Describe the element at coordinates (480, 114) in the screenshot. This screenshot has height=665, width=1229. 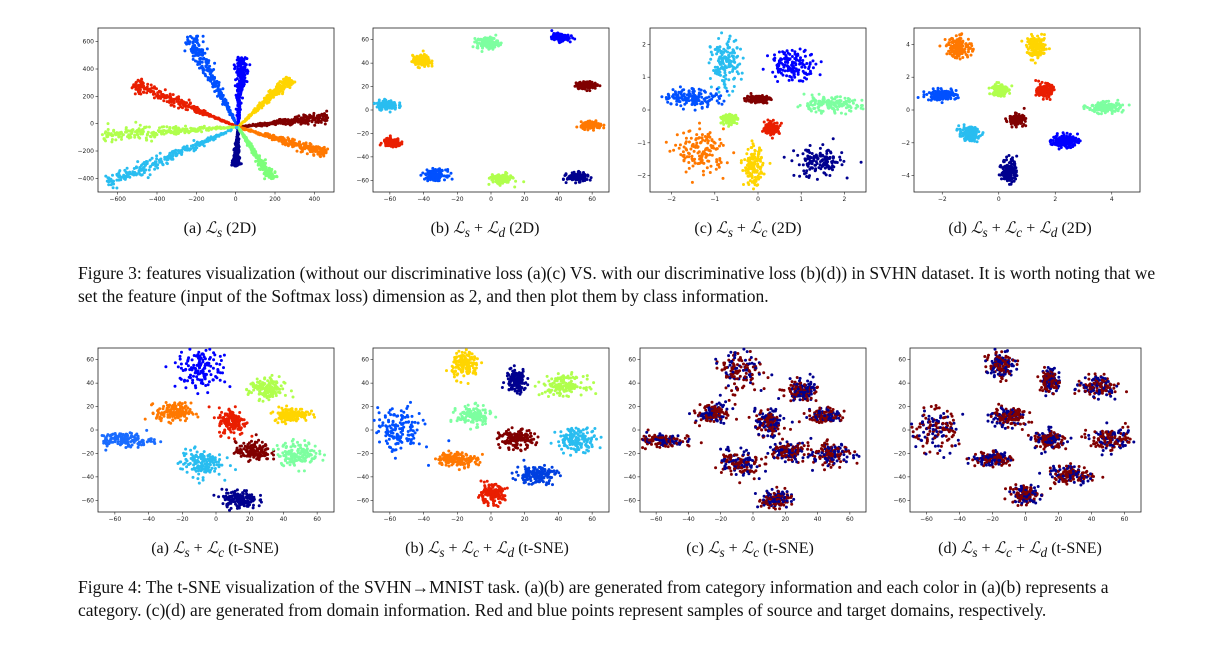
I see `figure-3-panel-b: −60 −40 −20 0 20 40 60 60 40 20 0 −20 −40 −60` at that location.